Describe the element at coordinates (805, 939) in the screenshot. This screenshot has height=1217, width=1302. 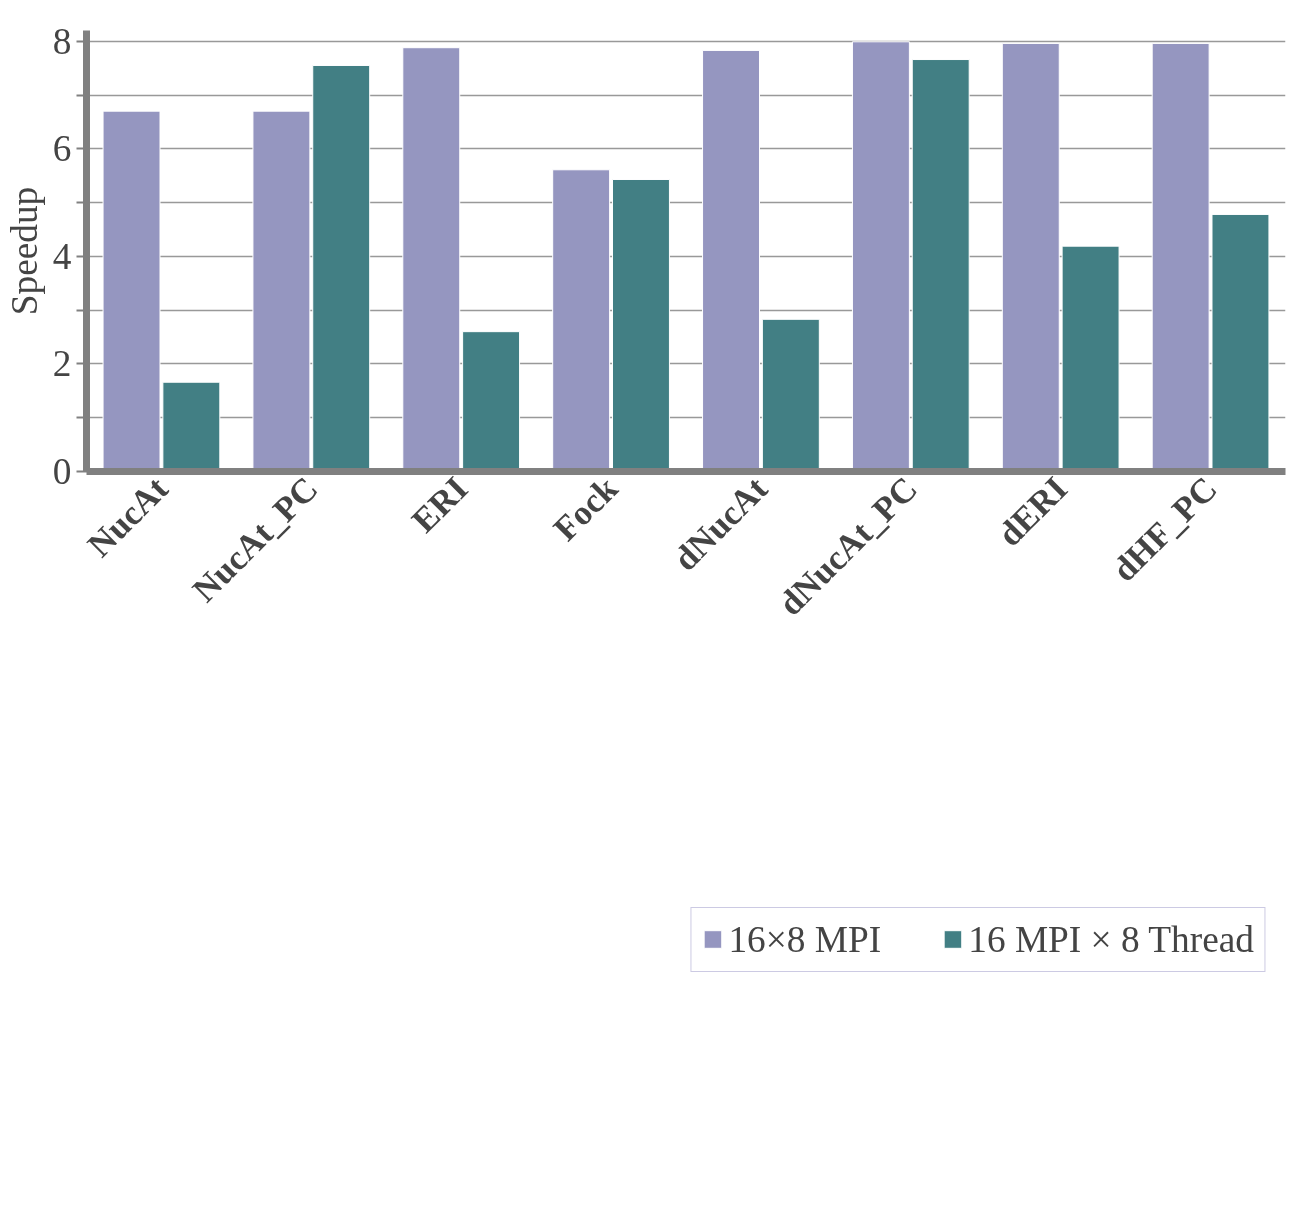
I see `legend-label: 16×8 MPI` at that location.